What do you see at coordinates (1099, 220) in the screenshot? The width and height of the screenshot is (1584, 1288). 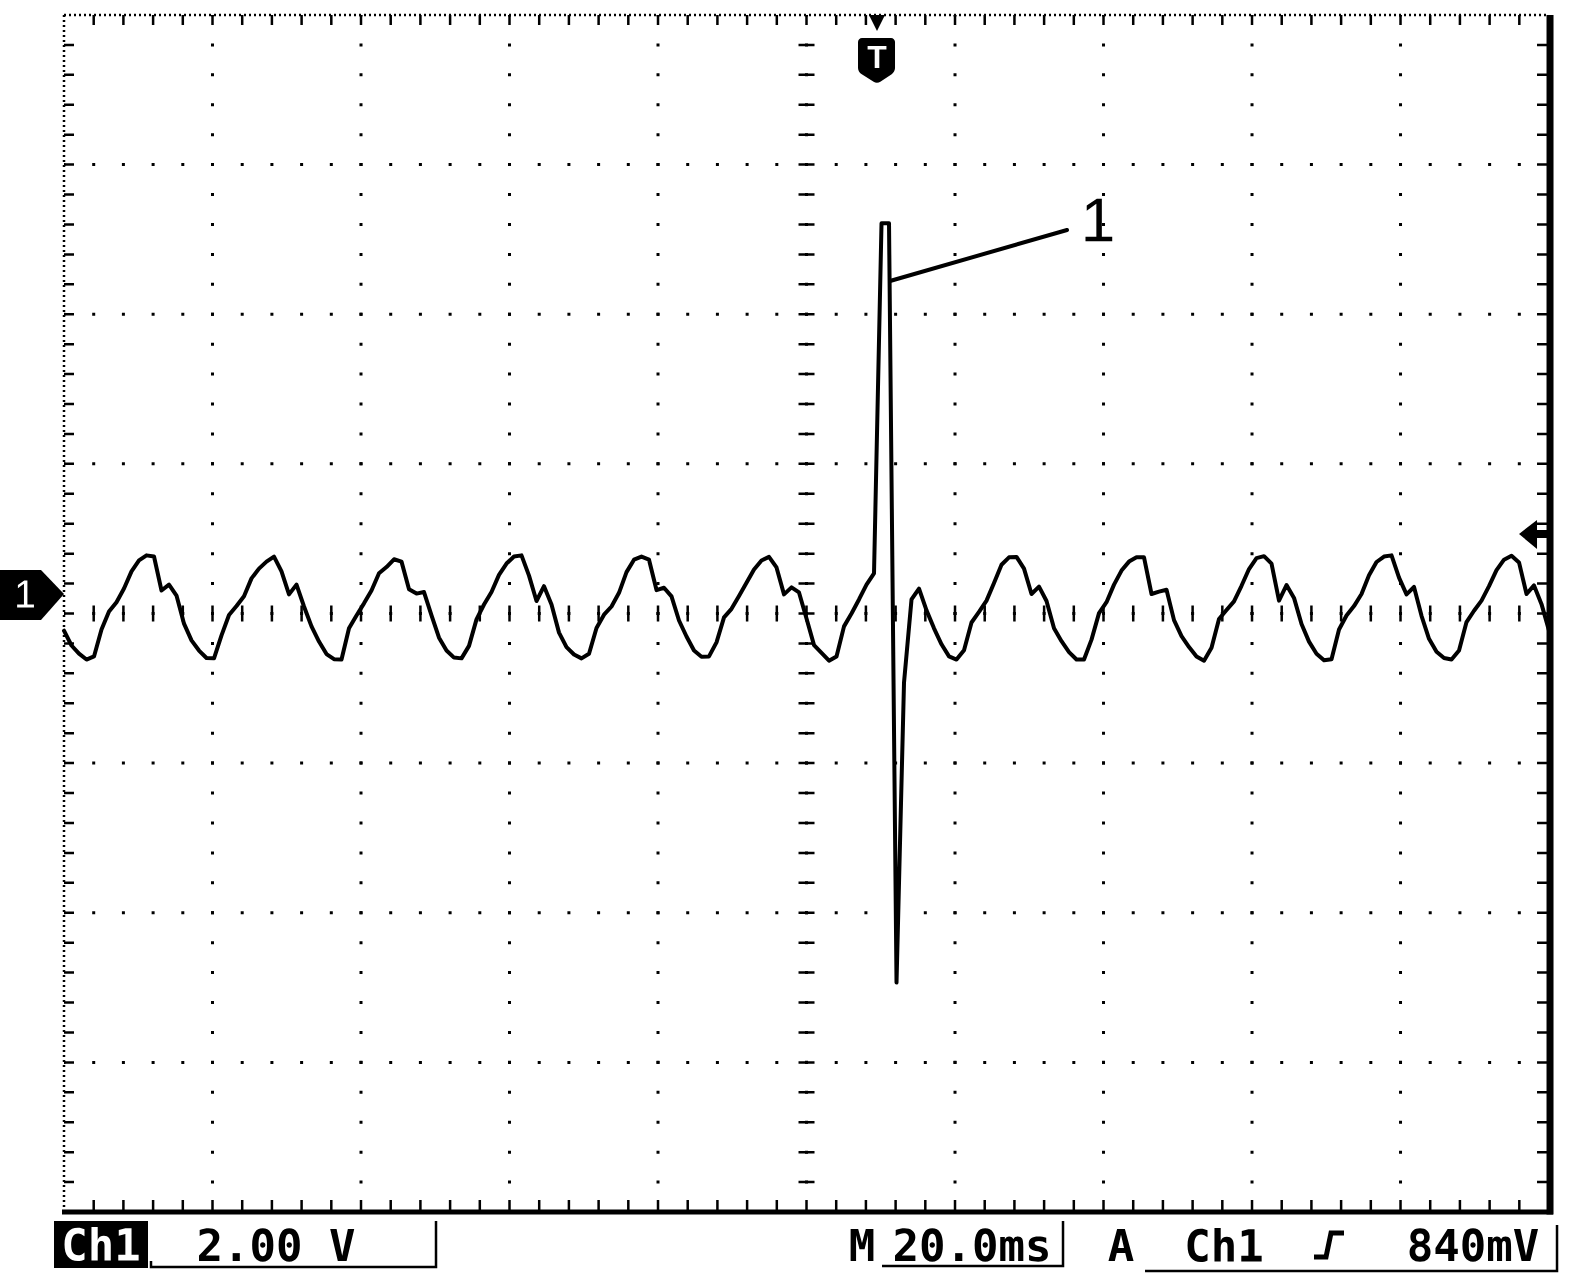 I see `annotation: 1` at bounding box center [1099, 220].